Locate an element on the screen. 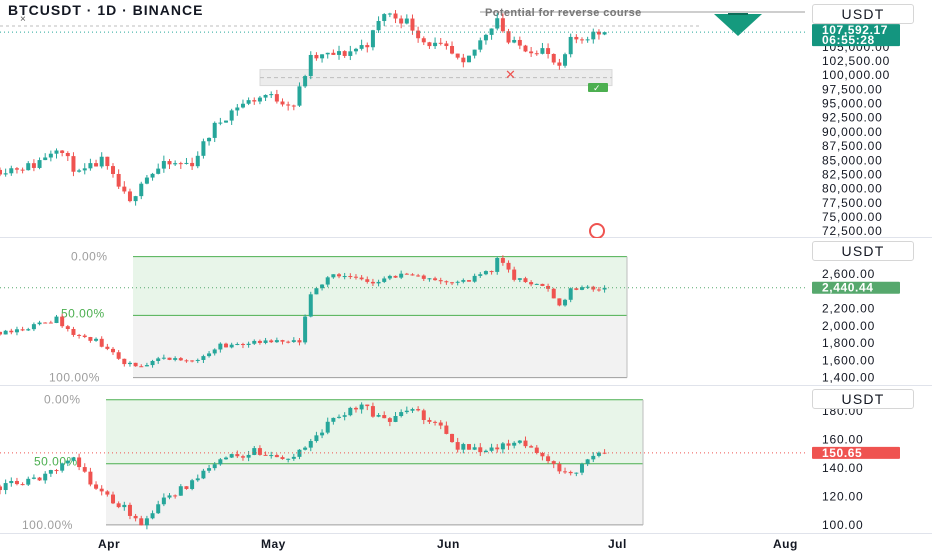 This screenshot has height=551, width=932. cross-mark-icon: ✕ is located at coordinates (510, 74).